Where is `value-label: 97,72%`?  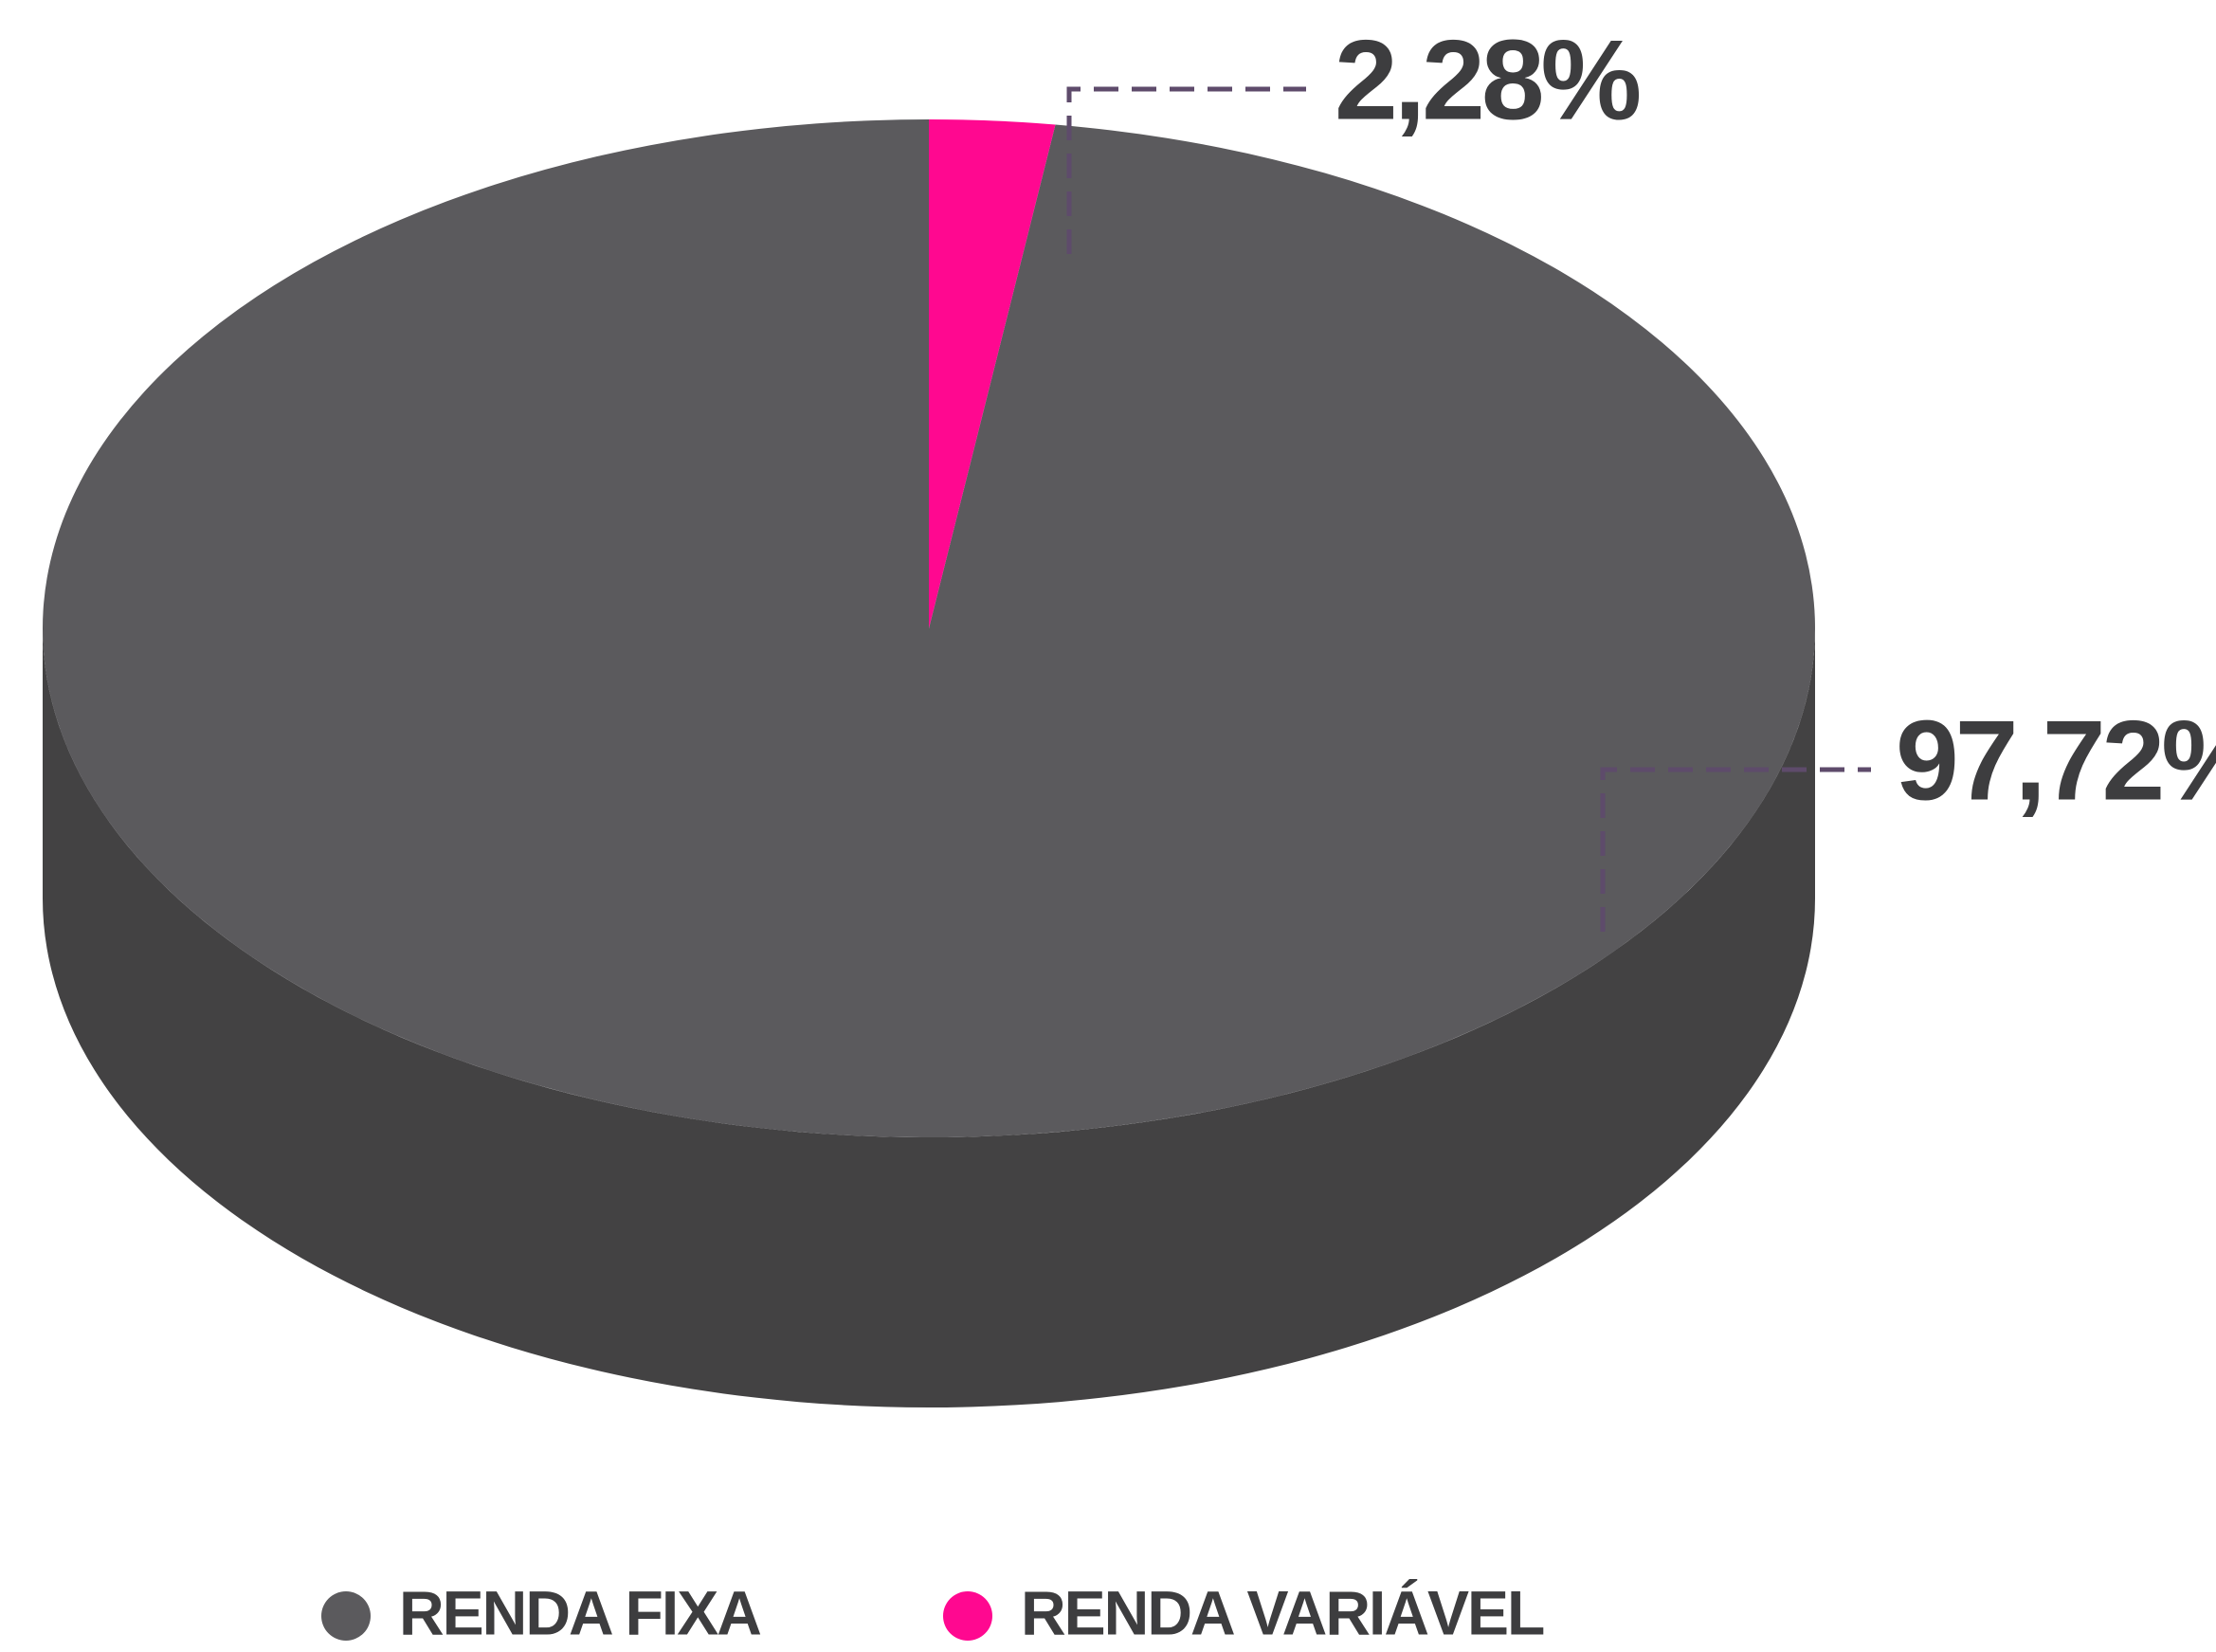 value-label: 97,72% is located at coordinates (2056, 761).